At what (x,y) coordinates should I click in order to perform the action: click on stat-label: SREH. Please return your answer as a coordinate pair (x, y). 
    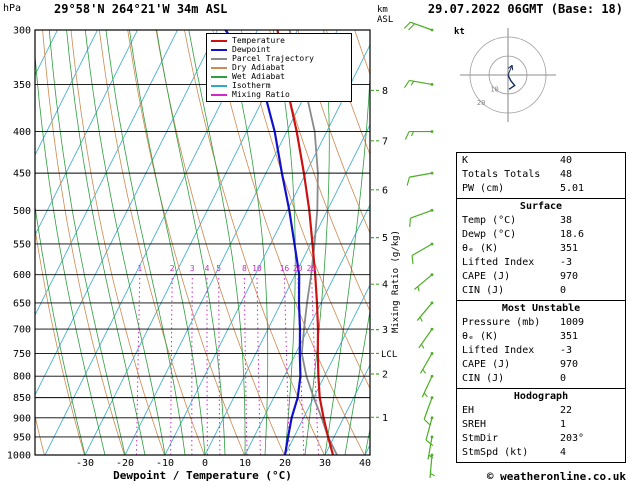
    Looking at the image, I should click on (474, 424).